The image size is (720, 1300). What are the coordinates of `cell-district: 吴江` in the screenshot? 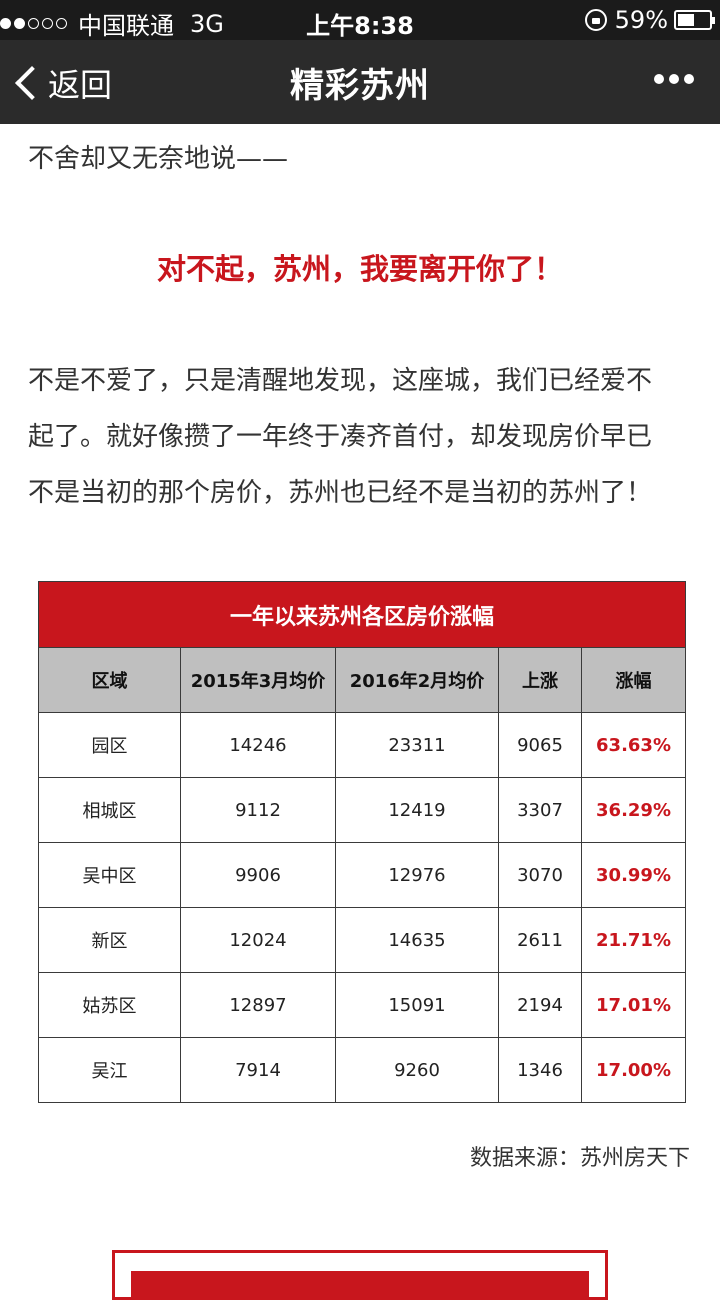 It's located at (109, 1070).